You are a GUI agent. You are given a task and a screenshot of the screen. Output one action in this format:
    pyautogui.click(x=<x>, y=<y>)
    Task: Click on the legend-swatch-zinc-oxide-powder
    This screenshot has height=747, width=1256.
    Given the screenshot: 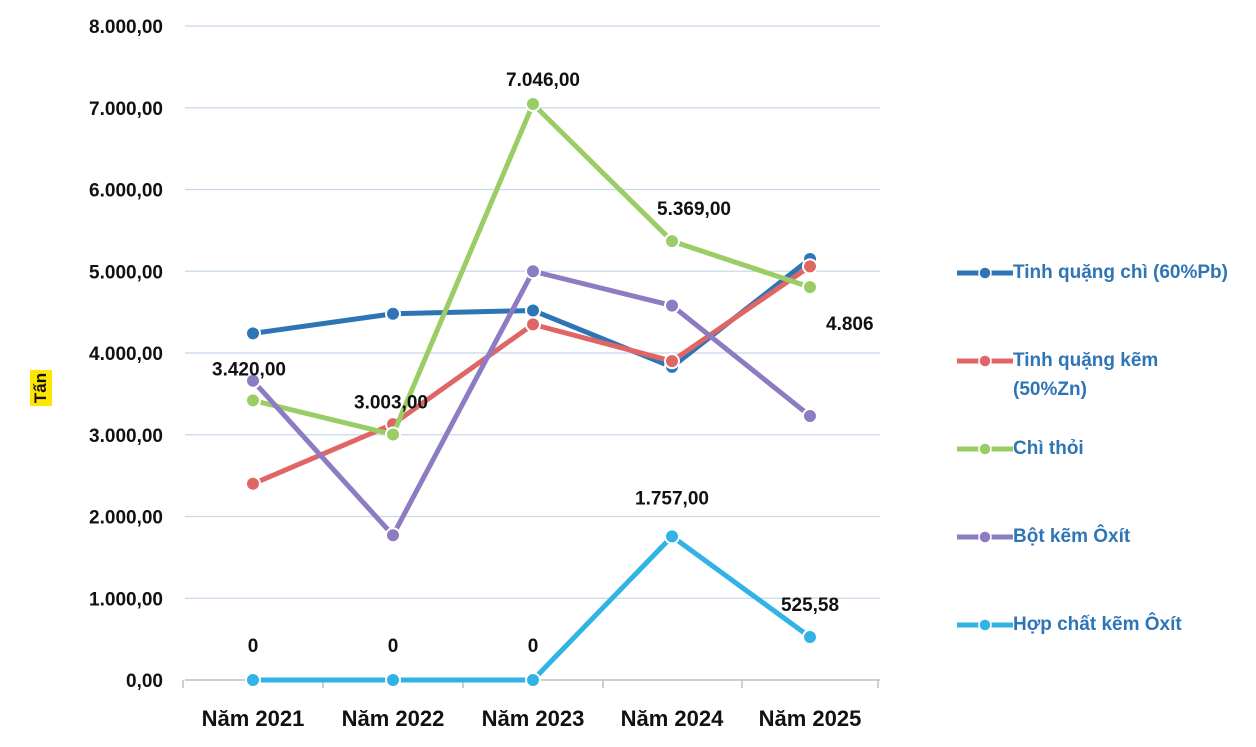 What is the action you would take?
    pyautogui.click(x=985, y=537)
    